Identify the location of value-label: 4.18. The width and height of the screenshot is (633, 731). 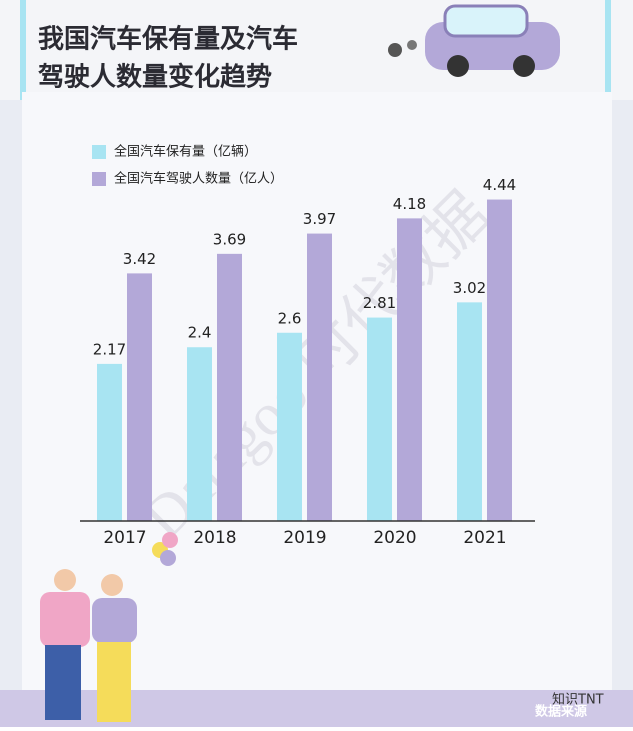
(409, 204).